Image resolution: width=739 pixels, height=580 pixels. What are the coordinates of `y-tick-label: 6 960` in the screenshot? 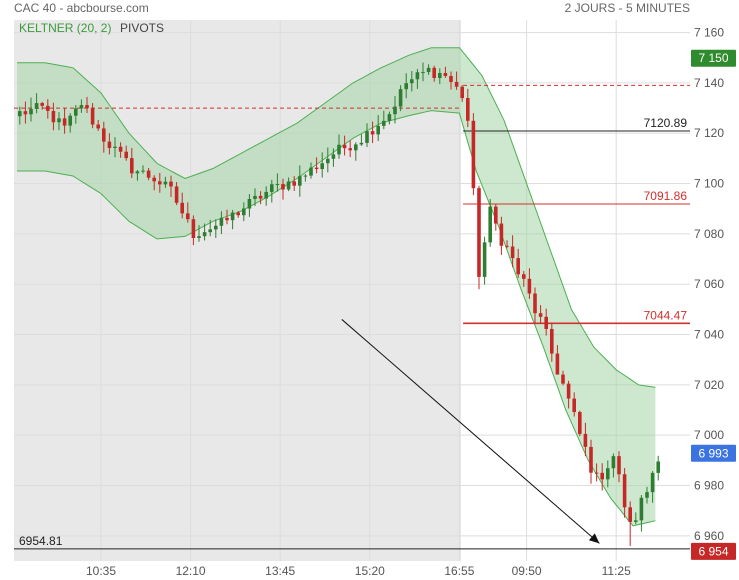 It's located at (709, 536).